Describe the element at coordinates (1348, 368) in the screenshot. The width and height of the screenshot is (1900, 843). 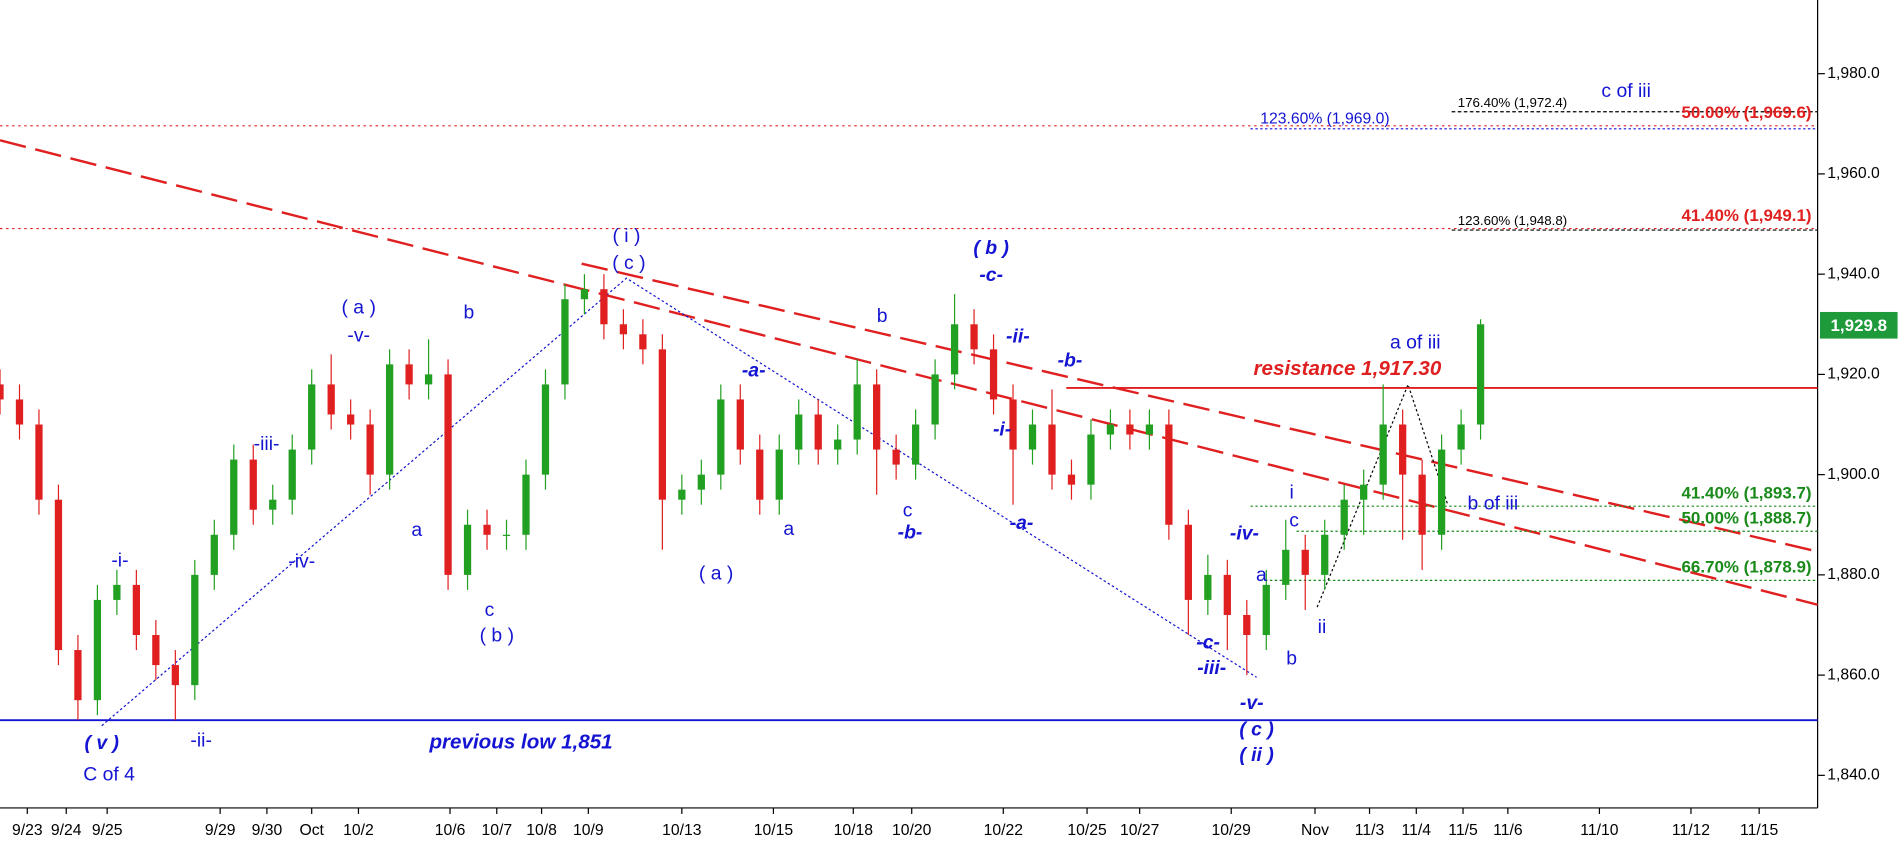
I see `level-label: resistance 1,917.30` at that location.